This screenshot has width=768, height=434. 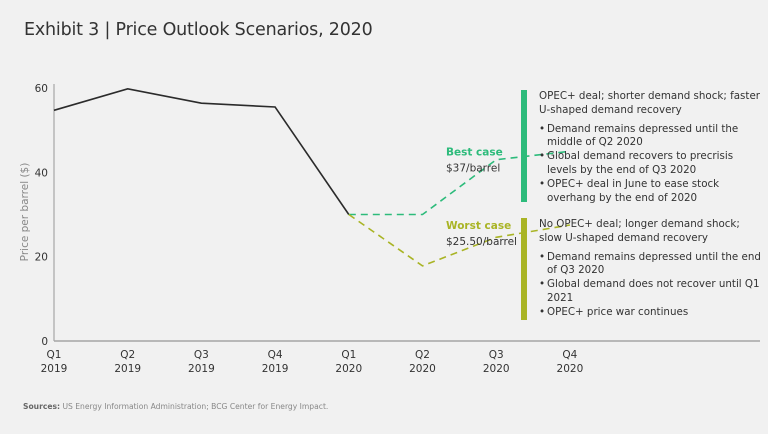 What do you see at coordinates (474, 152) in the screenshot?
I see `case-label-best-case: Best case` at bounding box center [474, 152].